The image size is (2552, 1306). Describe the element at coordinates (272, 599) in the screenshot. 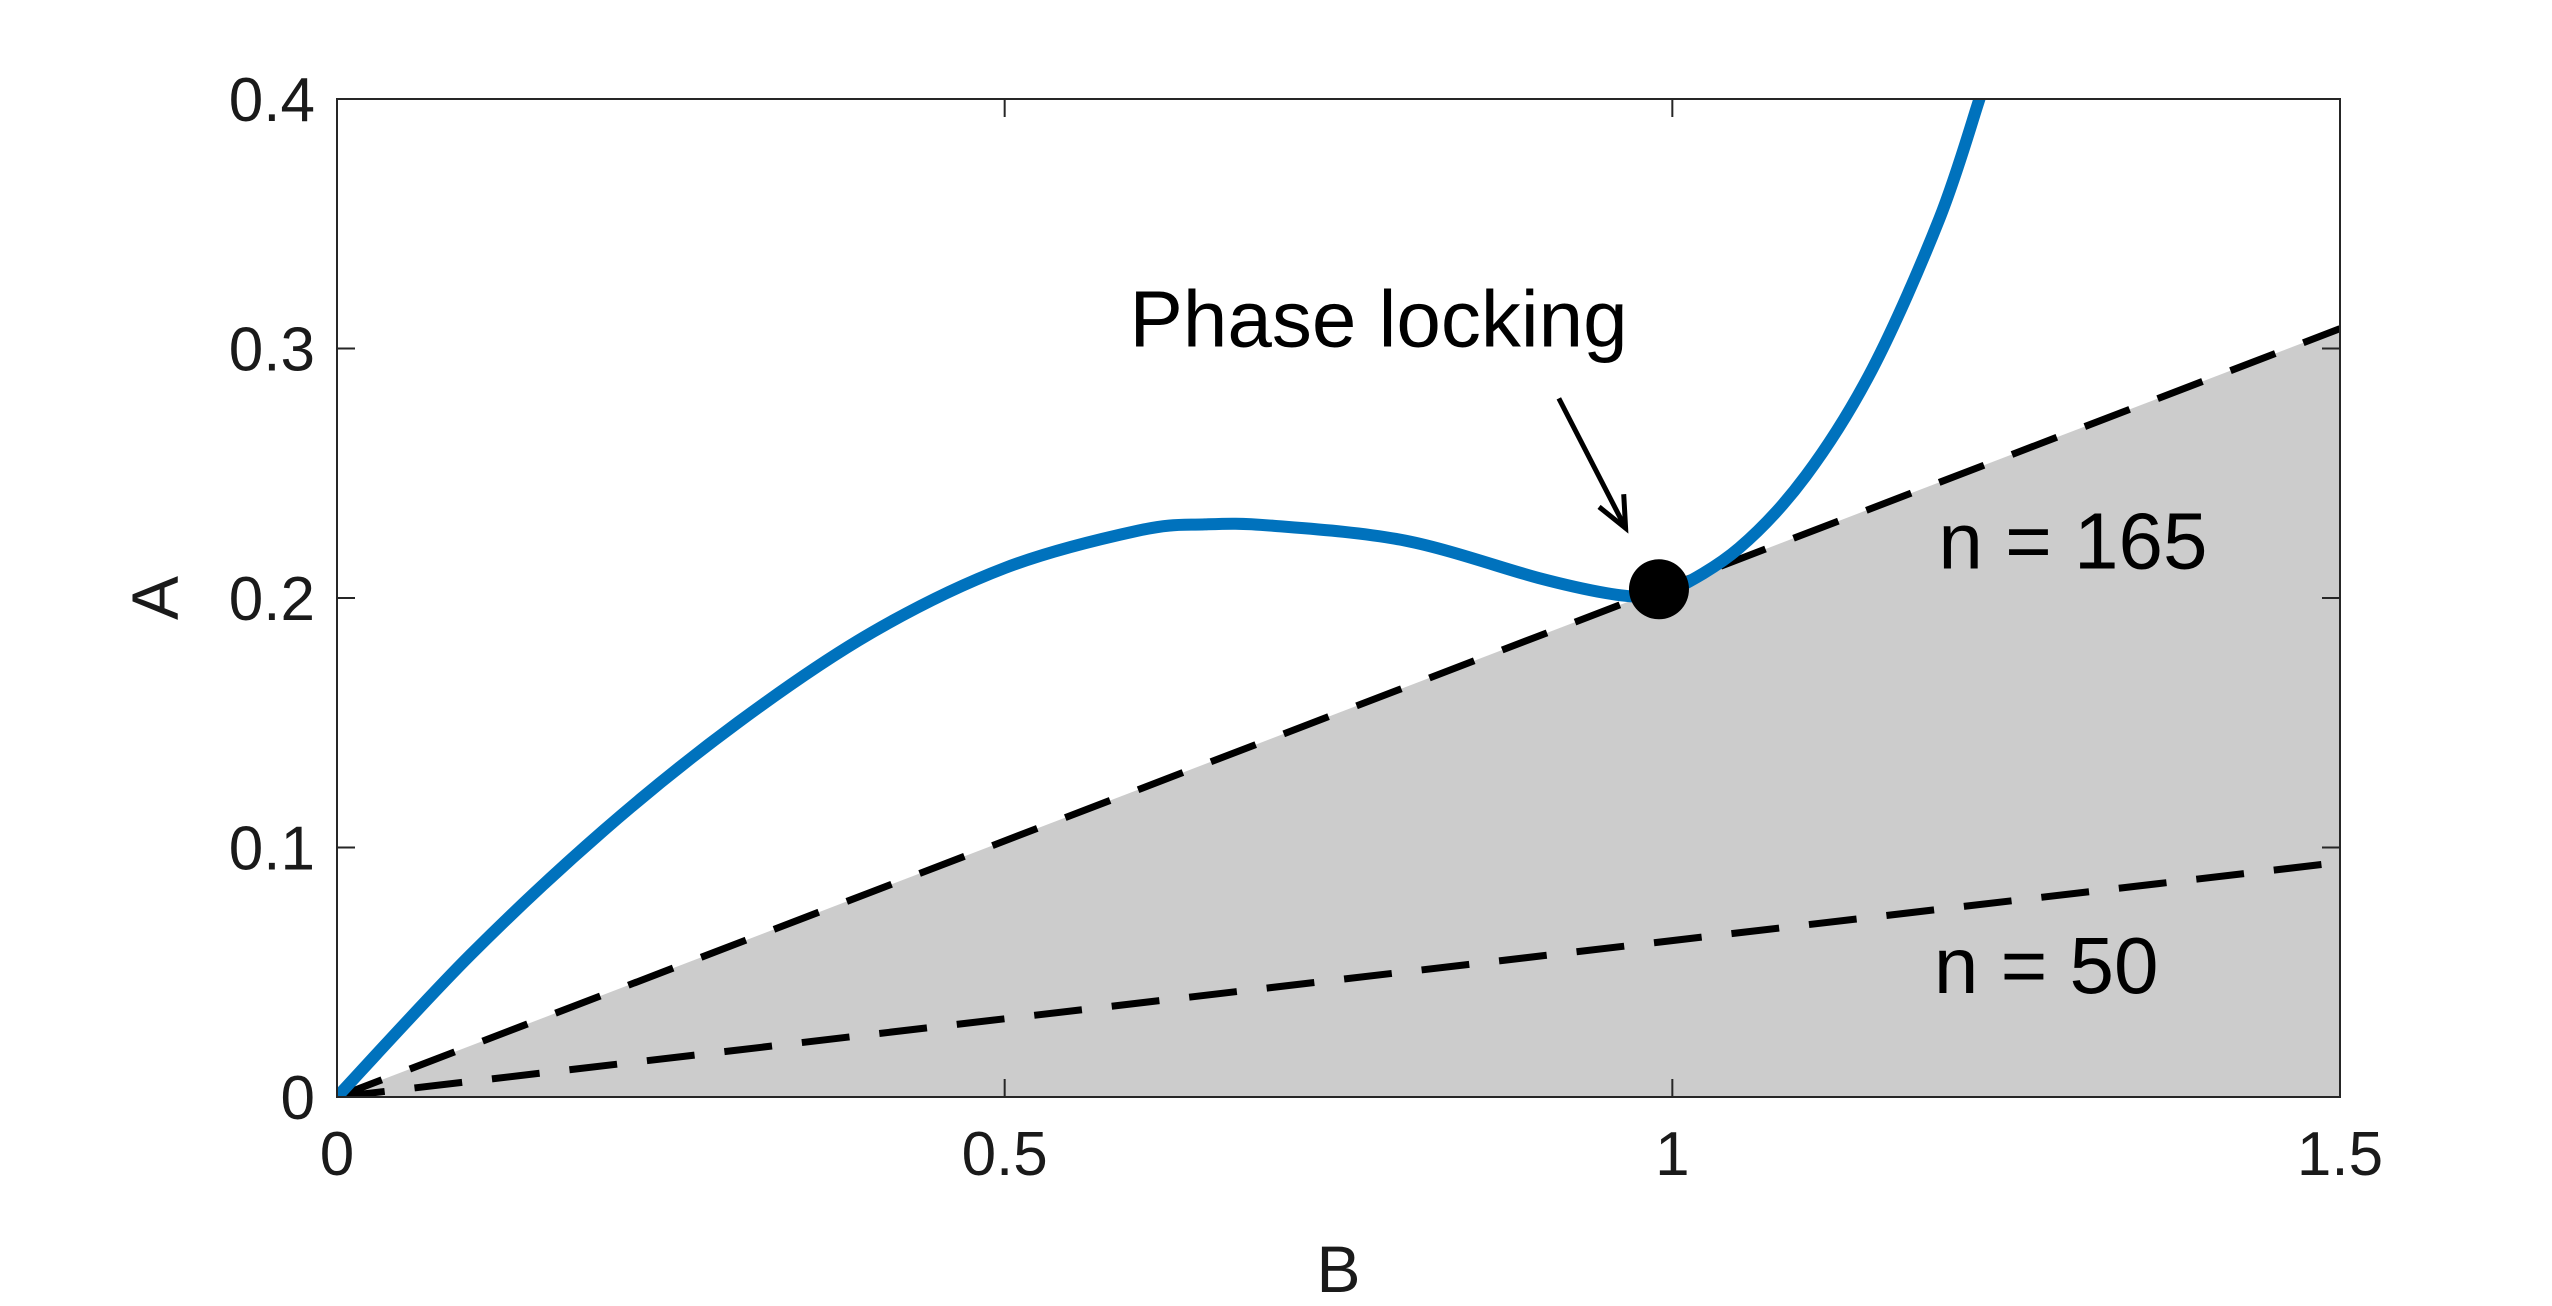

I see `y-tick-label: 0.2` at that location.